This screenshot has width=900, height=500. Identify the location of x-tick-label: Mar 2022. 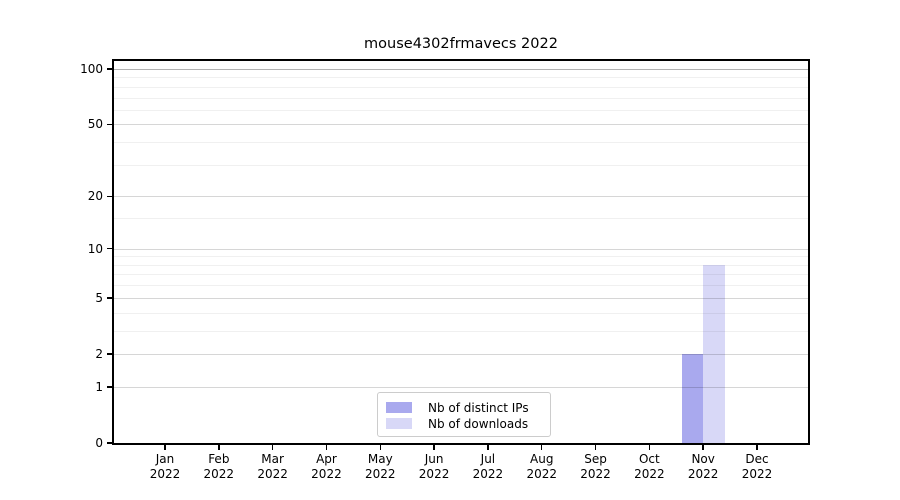
(273, 467).